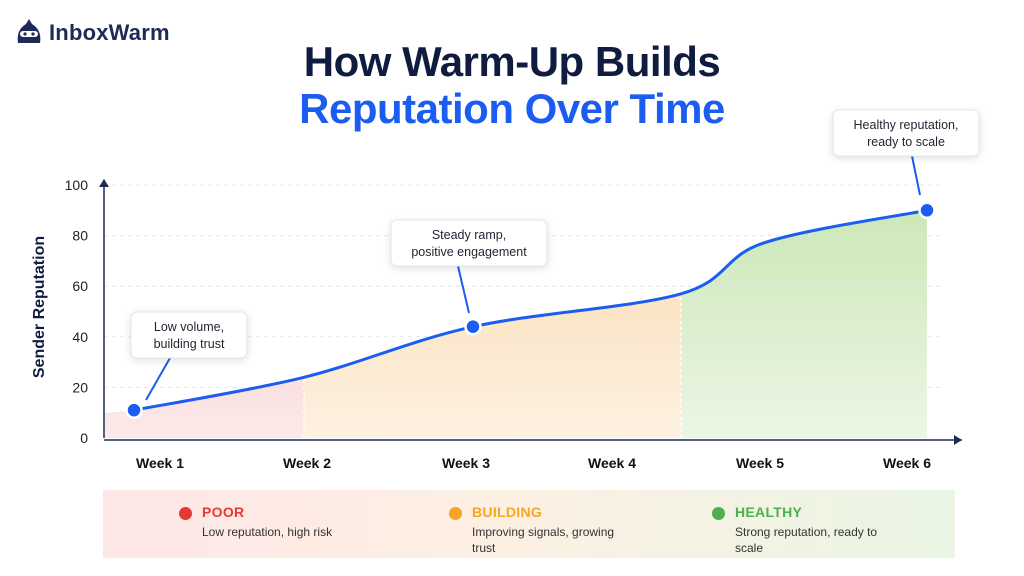 Image resolution: width=1024 pixels, height=576 pixels. I want to click on legend-title-healthy: HEALTHY, so click(769, 512).